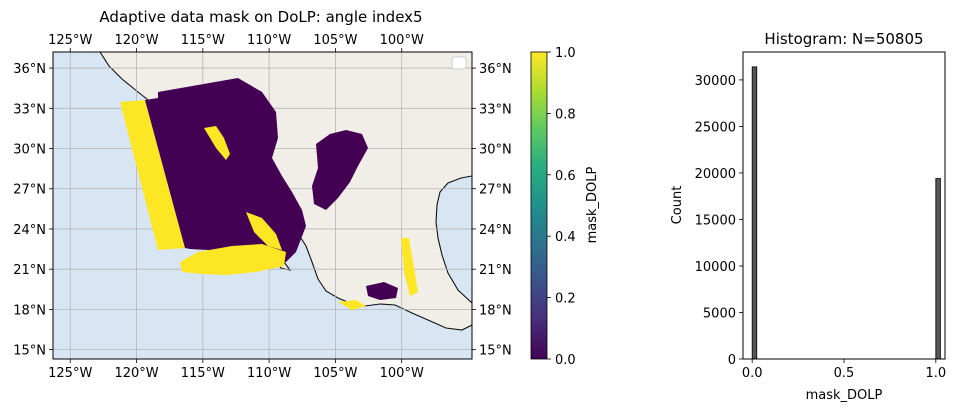 Image resolution: width=957 pixels, height=417 pixels. What do you see at coordinates (152, 175) in the screenshot?
I see `mask-yellow-strip` at bounding box center [152, 175].